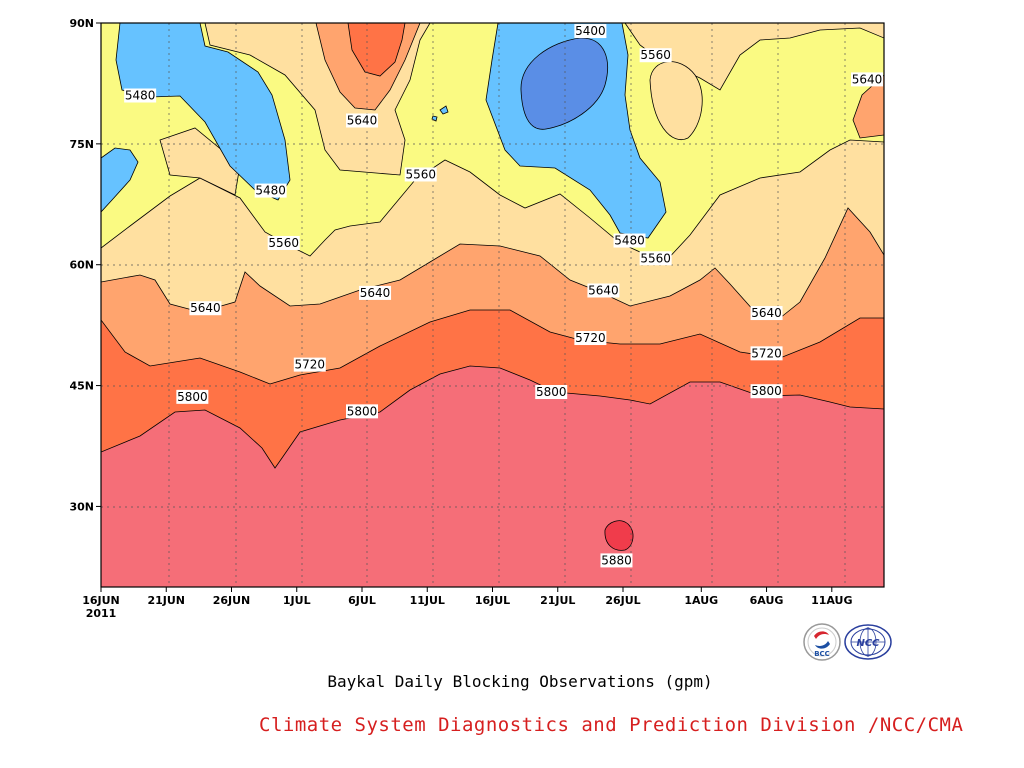  What do you see at coordinates (520, 681) in the screenshot?
I see `chart-subtitle: Baykal Daily Blocking Observations (gpm)` at bounding box center [520, 681].